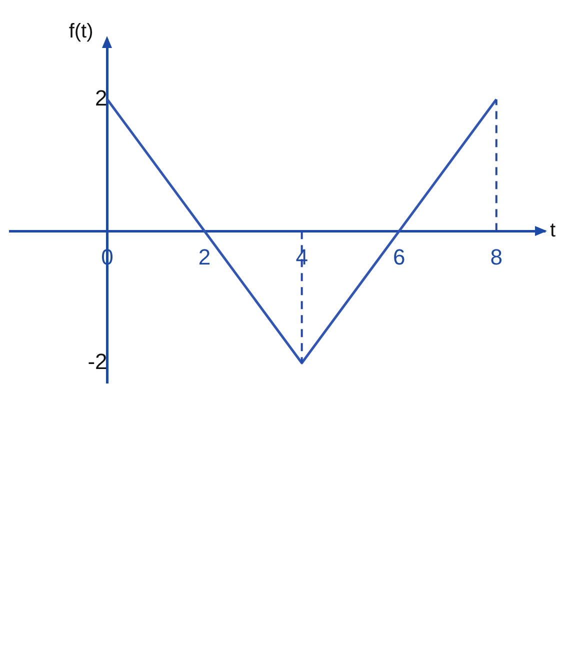 This screenshot has height=652, width=569. What do you see at coordinates (496, 257) in the screenshot?
I see `x-tick-label: 8` at bounding box center [496, 257].